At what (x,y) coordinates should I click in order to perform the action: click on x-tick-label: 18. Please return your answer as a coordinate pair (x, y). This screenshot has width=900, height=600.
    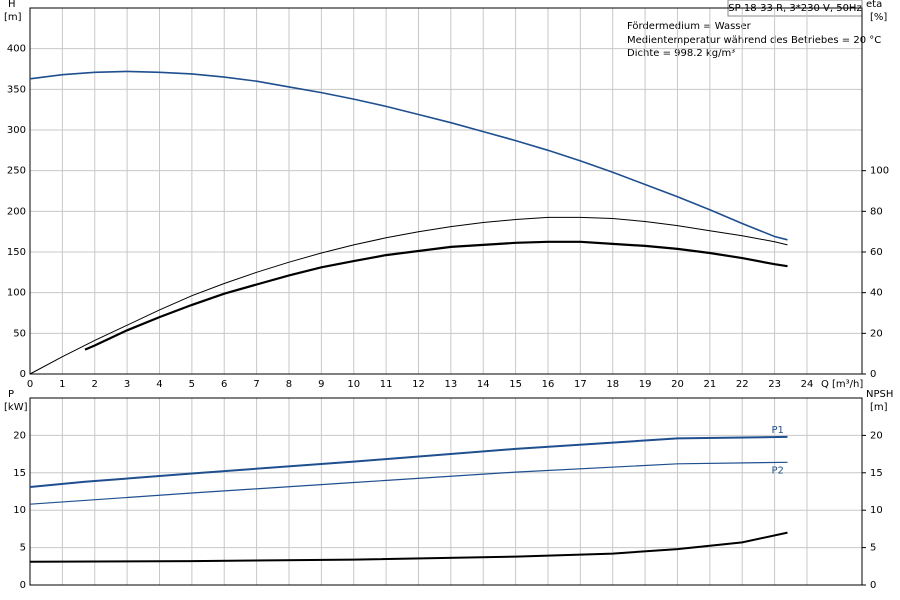
    Looking at the image, I should click on (612, 384).